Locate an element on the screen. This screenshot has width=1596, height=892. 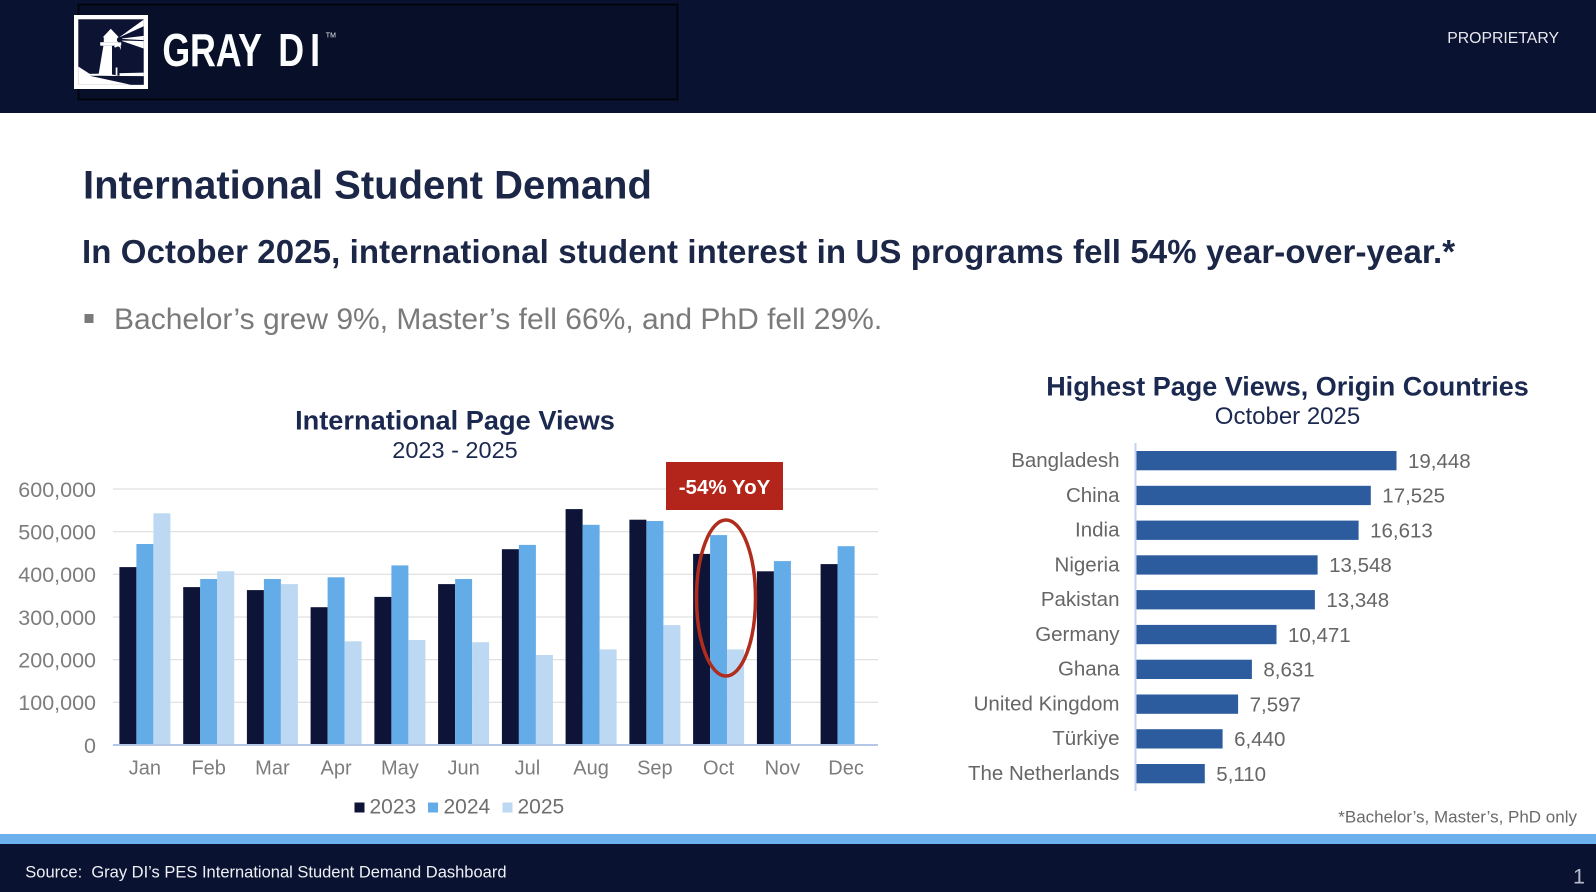
svg-text: 500,000 is located at coordinates (57, 533).